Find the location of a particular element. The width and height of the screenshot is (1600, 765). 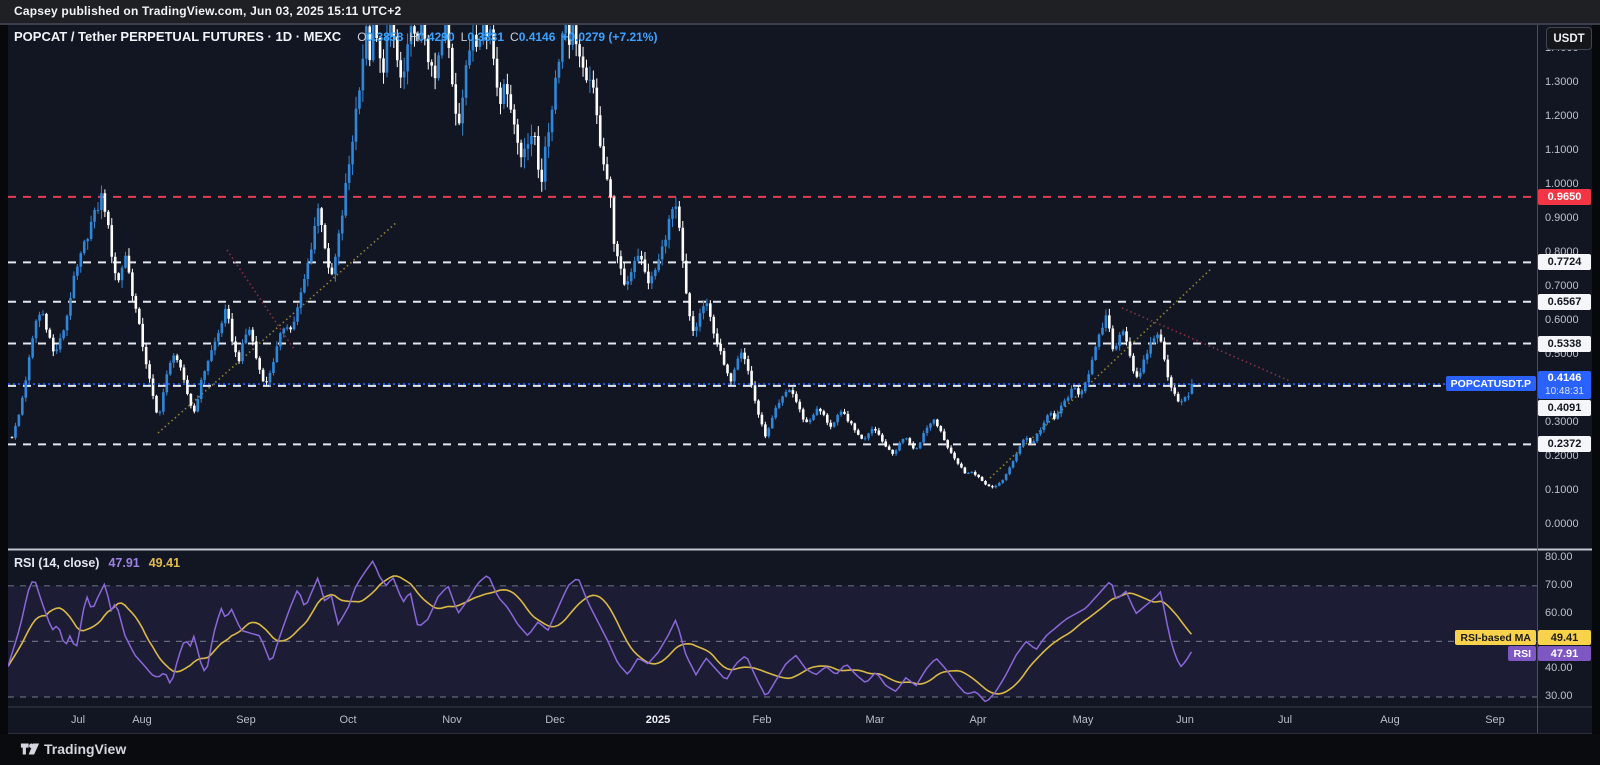

footer-bar: TradingView is located at coordinates (800, 749).